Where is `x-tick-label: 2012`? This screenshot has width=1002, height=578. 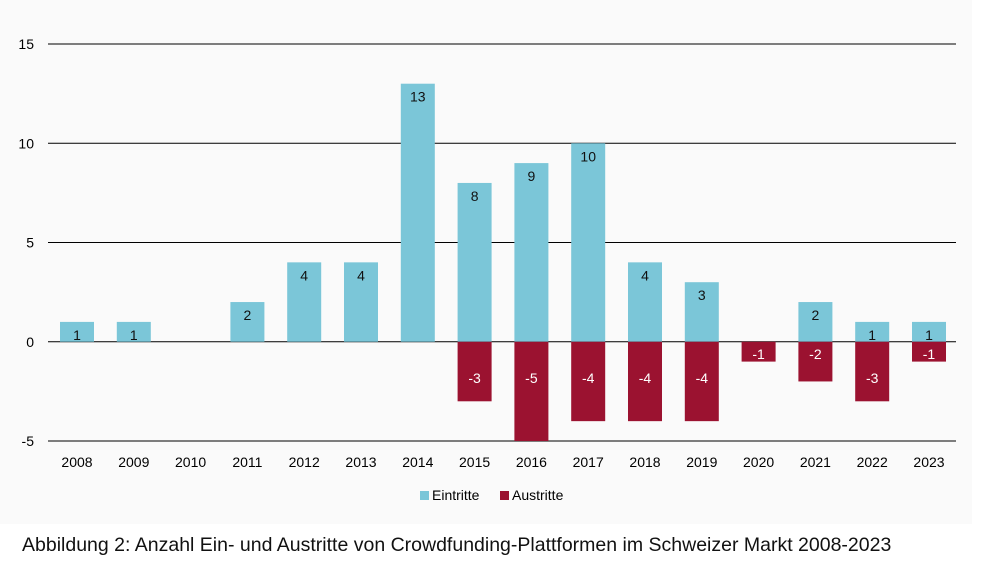 x-tick-label: 2012 is located at coordinates (304, 462).